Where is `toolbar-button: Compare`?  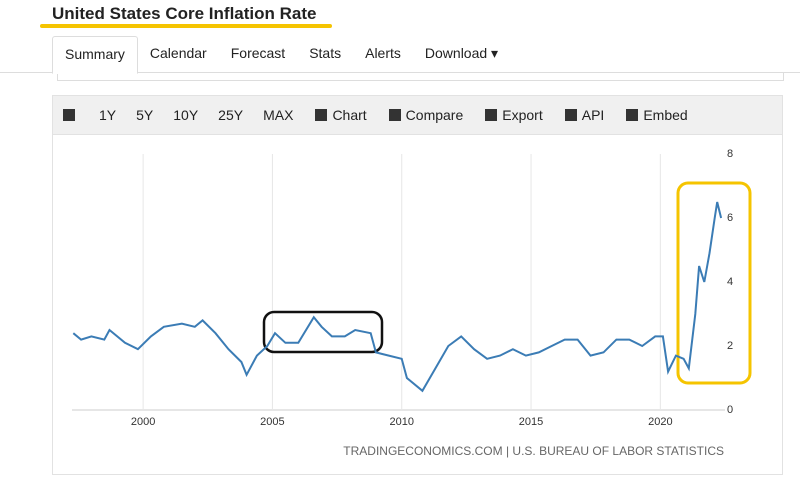 toolbar-button: Compare is located at coordinates (426, 115).